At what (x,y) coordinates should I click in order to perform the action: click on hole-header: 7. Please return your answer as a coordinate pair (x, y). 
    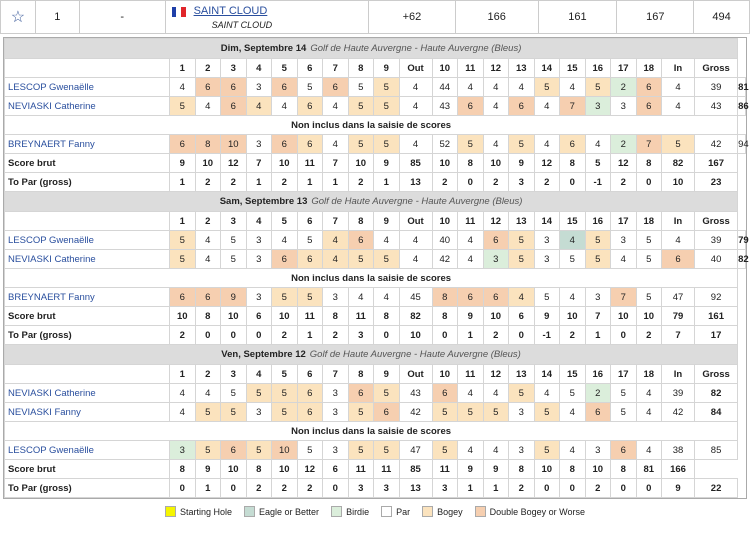
    Looking at the image, I should click on (335, 374).